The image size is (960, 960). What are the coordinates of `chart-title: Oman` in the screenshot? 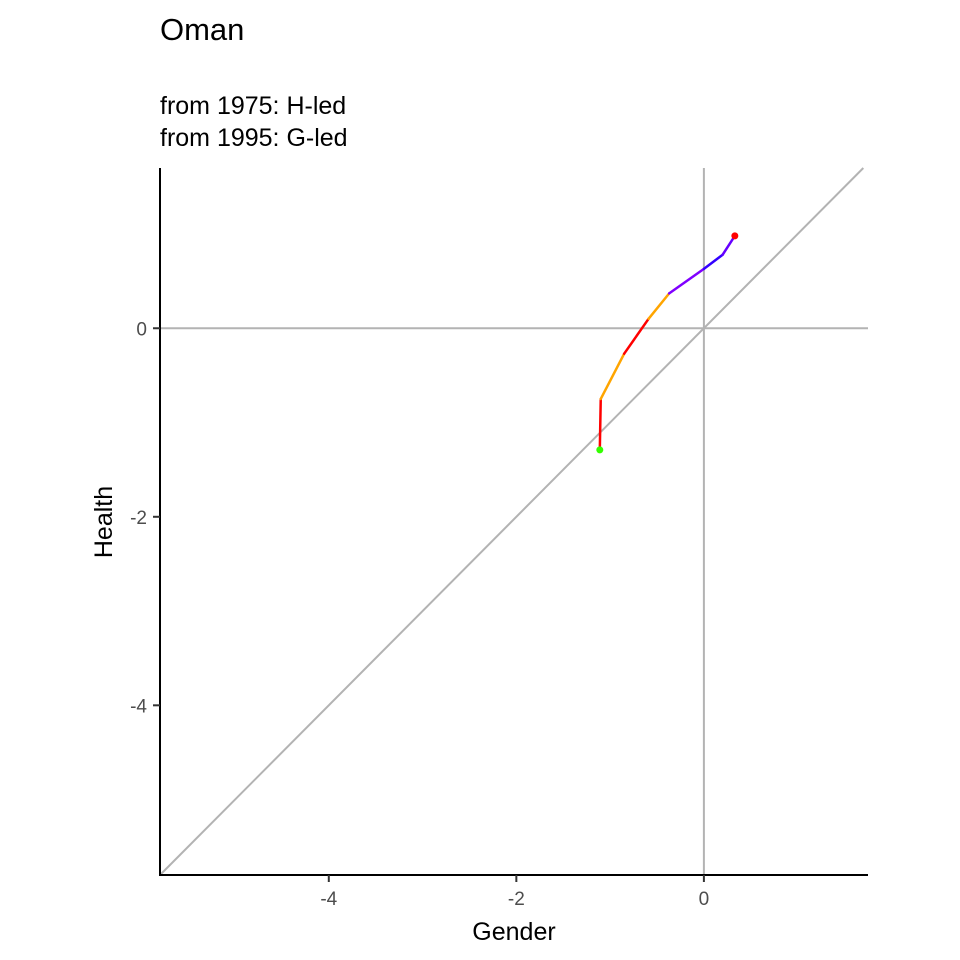 It's located at (202, 29).